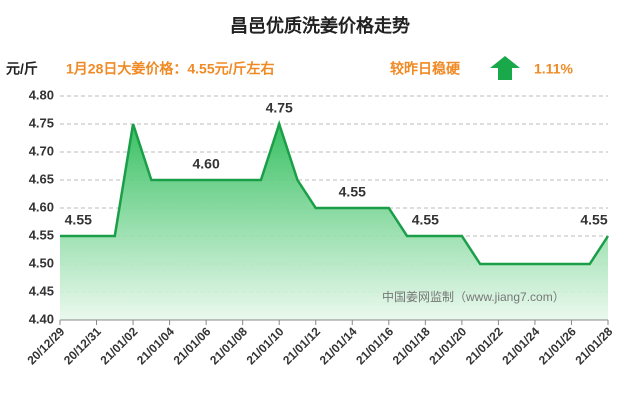 The image size is (640, 410). I want to click on x-tick-label: 21/01/06, so click(192, 345).